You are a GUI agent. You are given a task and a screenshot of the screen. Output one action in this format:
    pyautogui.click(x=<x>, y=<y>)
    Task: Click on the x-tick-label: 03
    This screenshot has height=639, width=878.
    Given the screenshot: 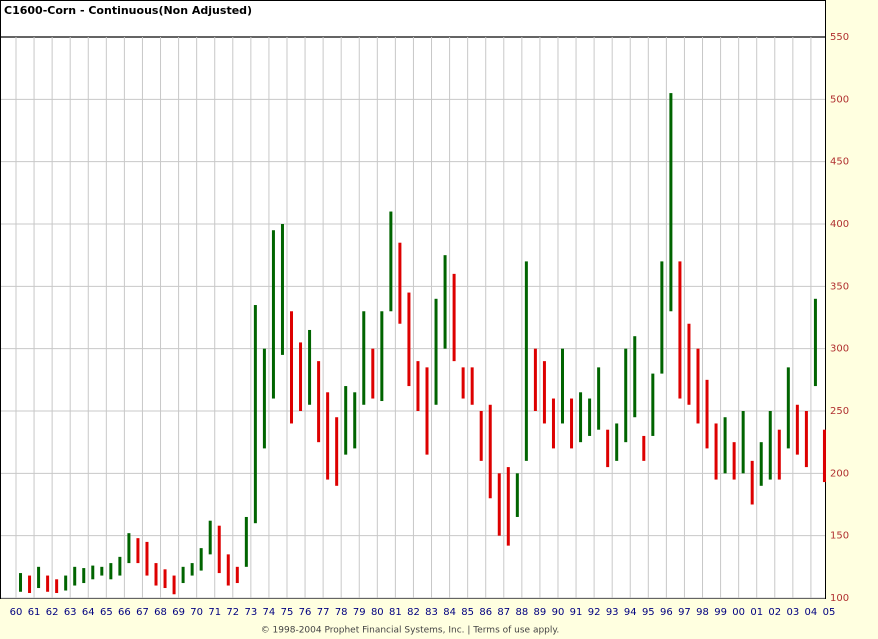 What is the action you would take?
    pyautogui.click(x=792, y=612)
    